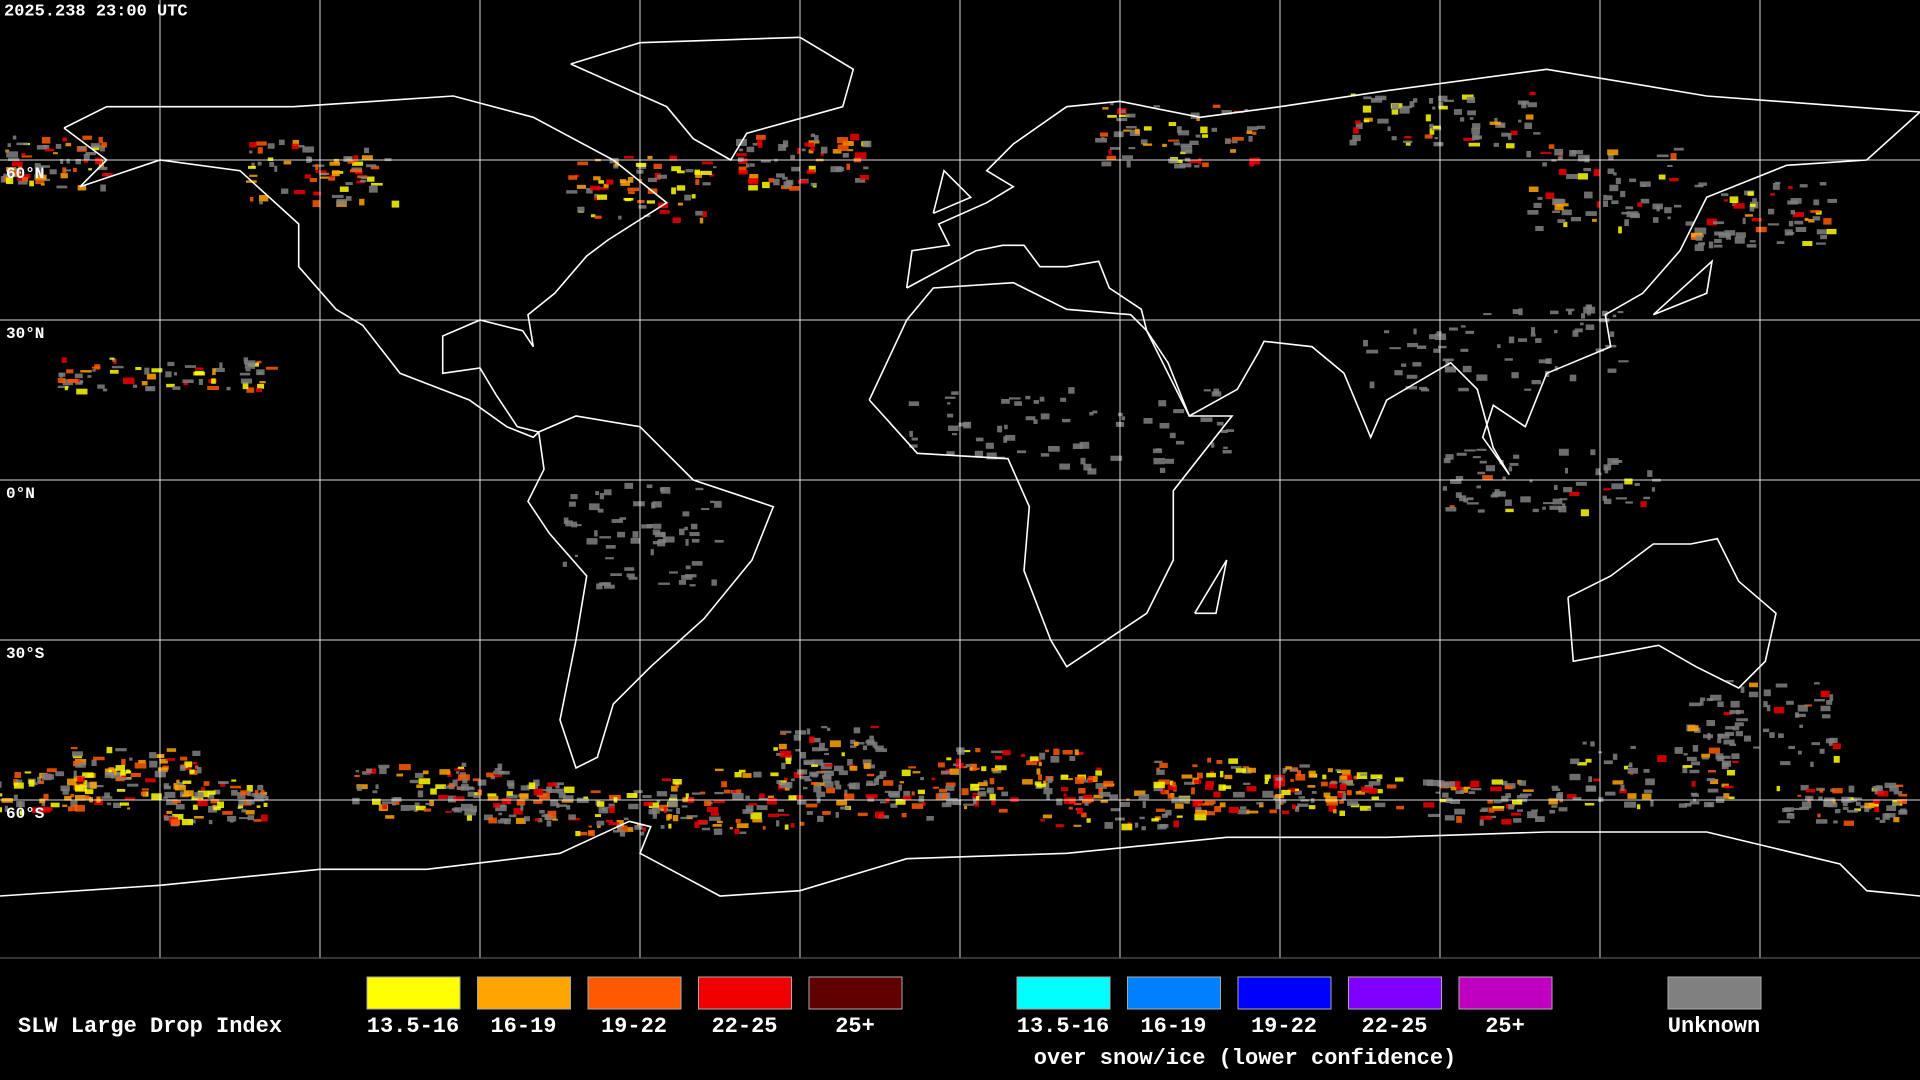 The height and width of the screenshot is (1080, 1920). I want to click on legend-swatch, so click(1714, 993).